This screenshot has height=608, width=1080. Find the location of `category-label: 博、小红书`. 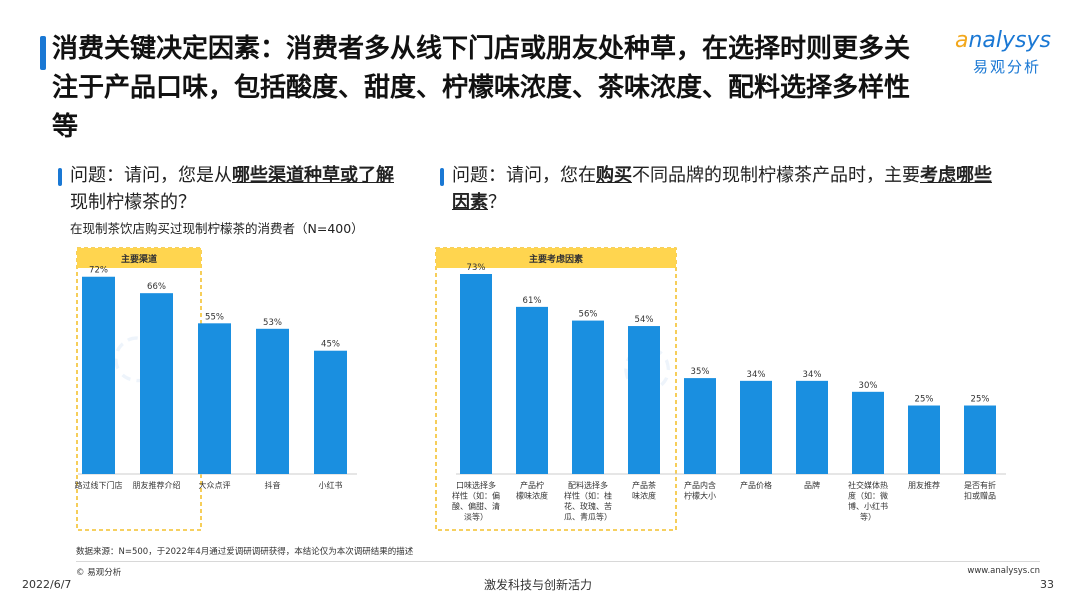

category-label: 博、小红书 is located at coordinates (868, 506).